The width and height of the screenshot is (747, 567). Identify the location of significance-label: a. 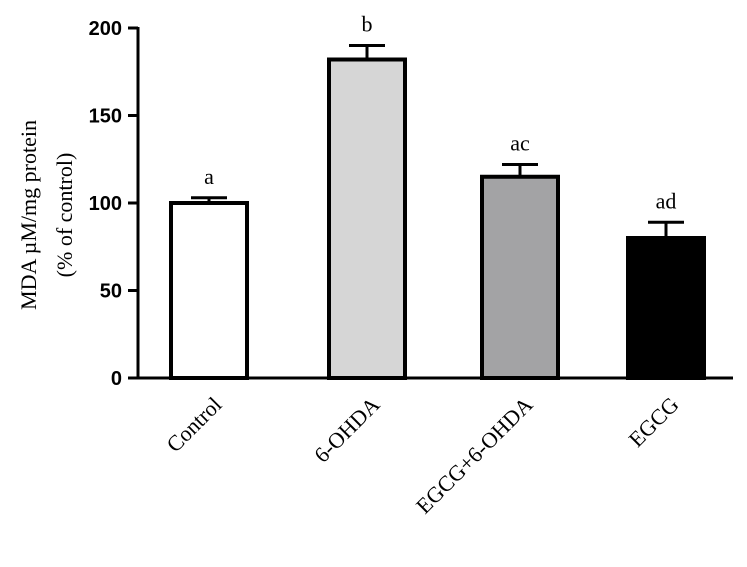
(209, 176).